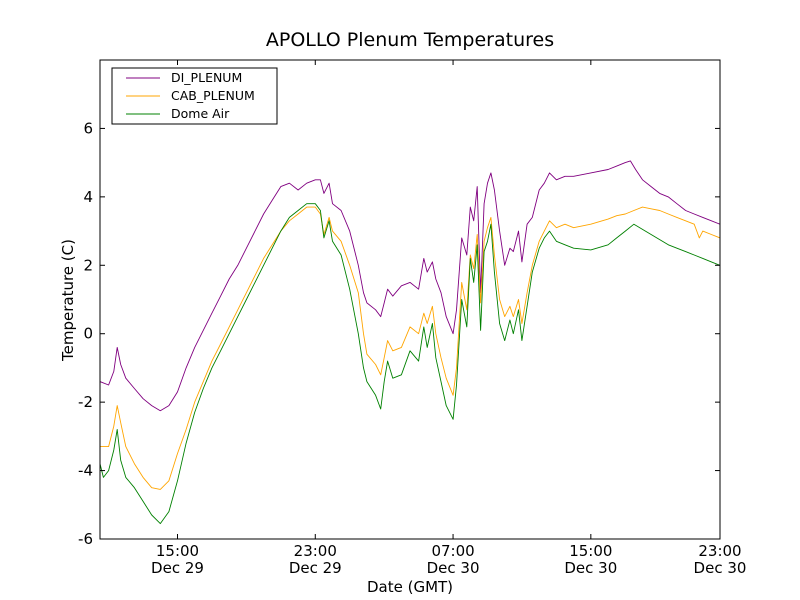  I want to click on x-tick-label-time: 07:00, so click(452, 551).